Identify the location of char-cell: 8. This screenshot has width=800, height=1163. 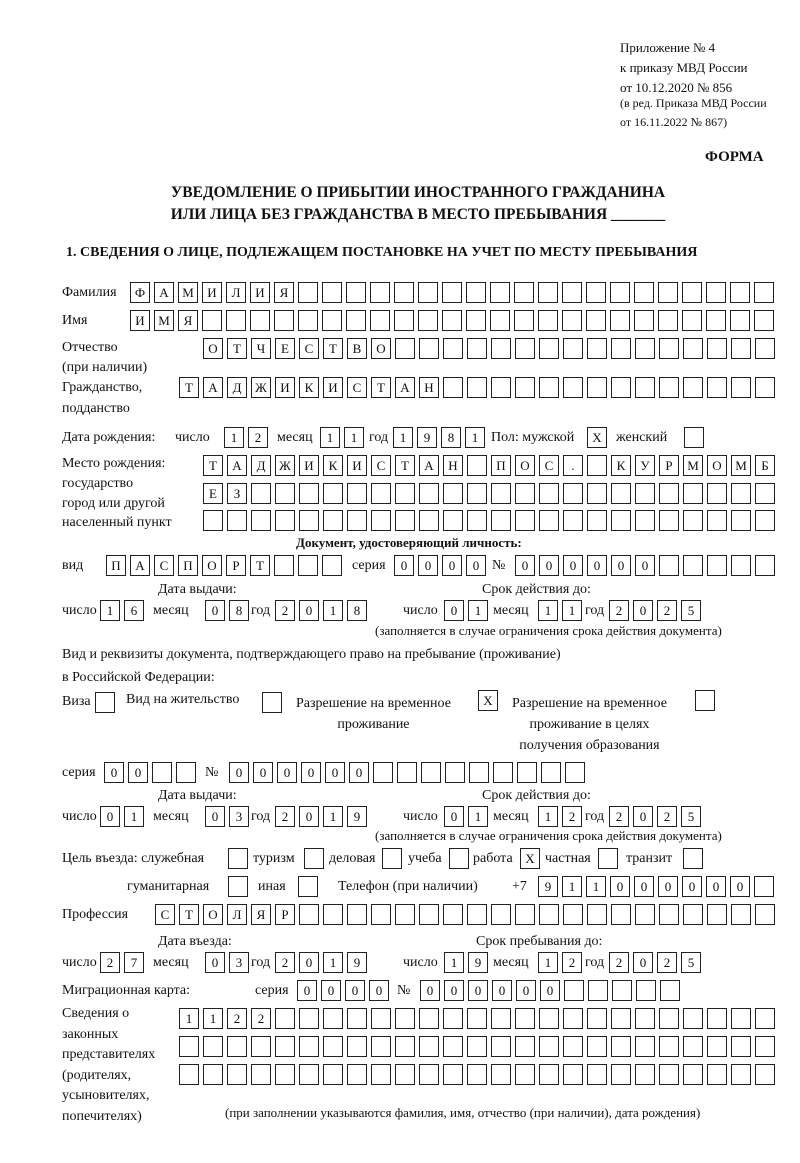
(451, 437).